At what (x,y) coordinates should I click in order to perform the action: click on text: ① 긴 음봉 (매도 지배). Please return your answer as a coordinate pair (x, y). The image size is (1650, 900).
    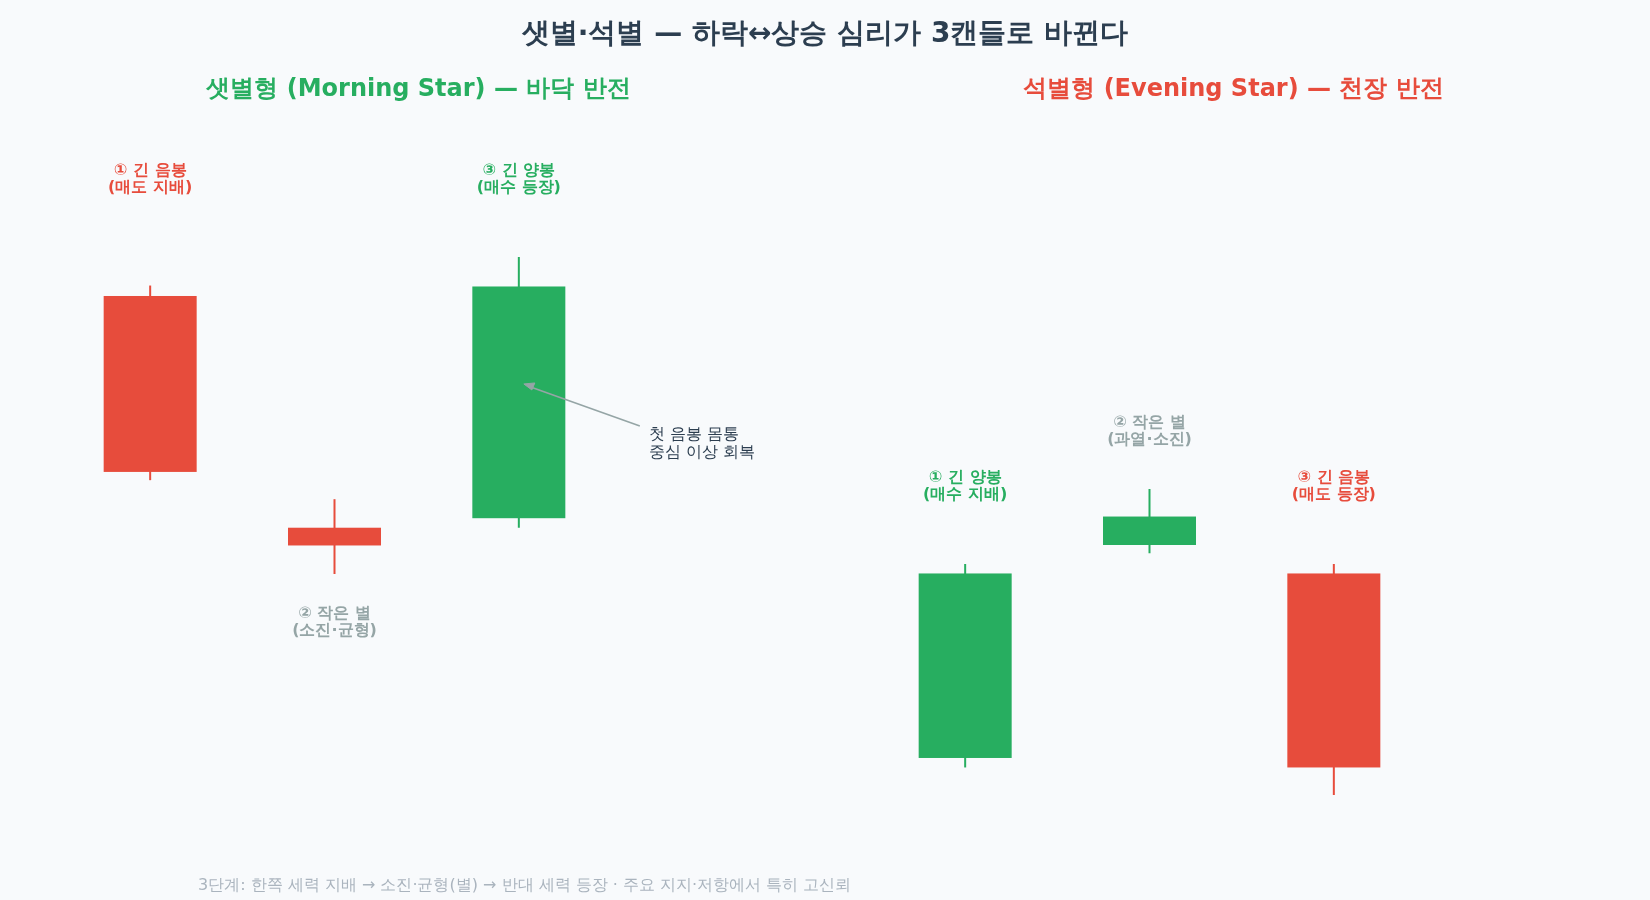
    Looking at the image, I should click on (150, 178).